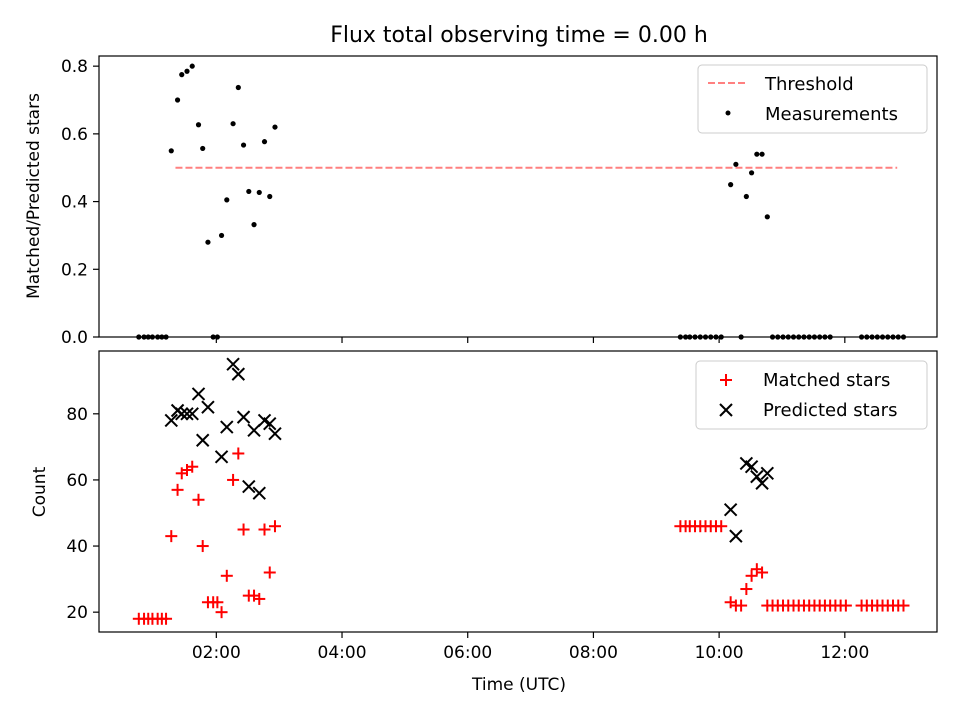  I want to click on top-y-ticks: 0.0 0.2 0.4 0.6 0.8, so click(80, 202).